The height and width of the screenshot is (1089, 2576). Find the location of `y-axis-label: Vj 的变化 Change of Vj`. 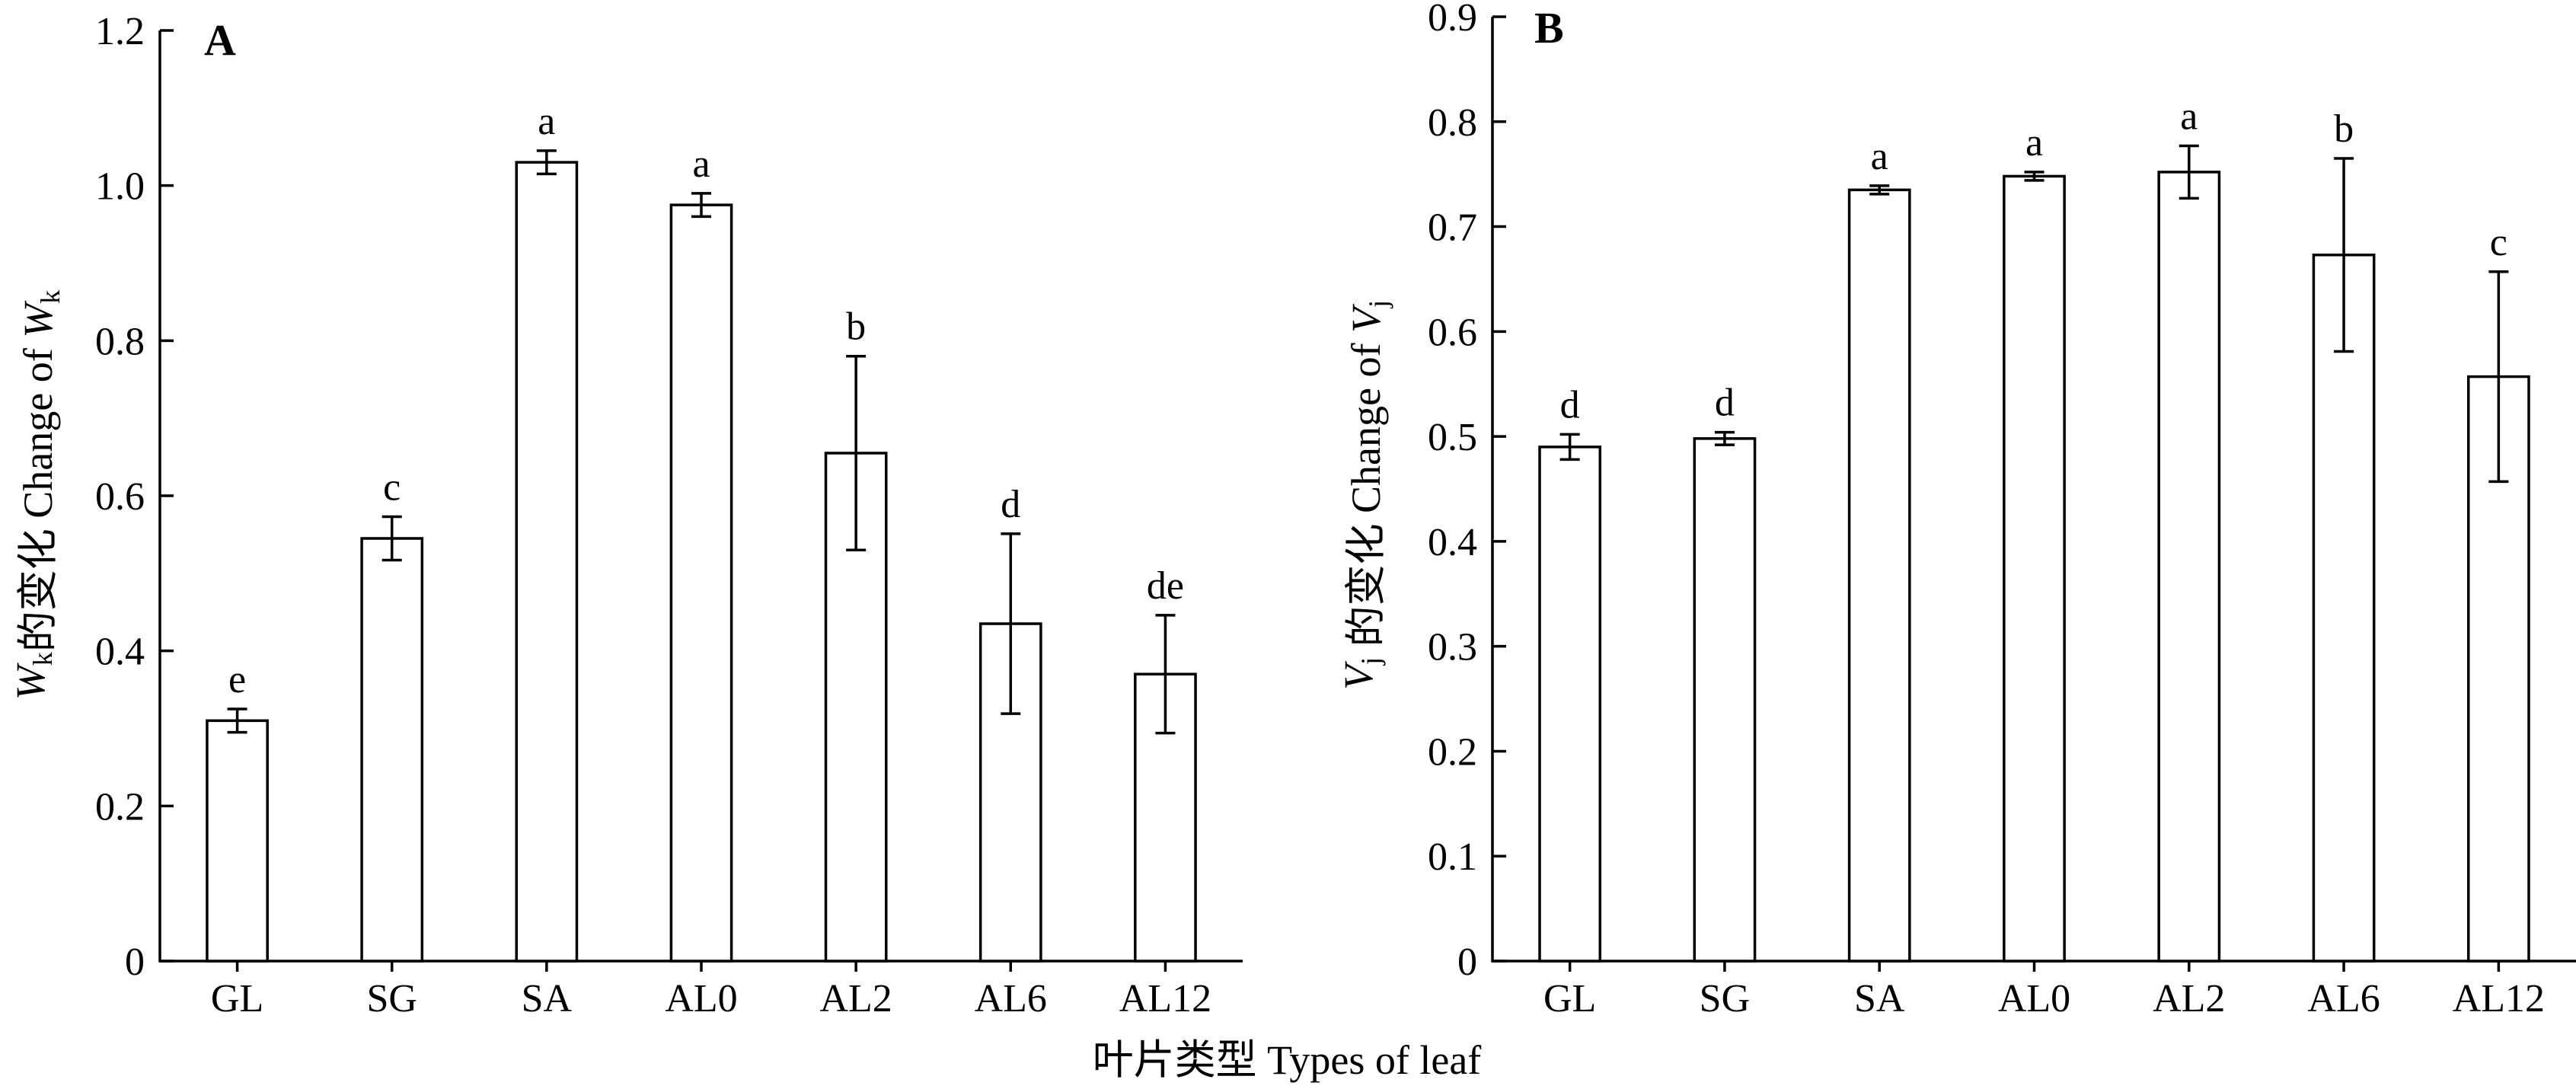

y-axis-label: Vj 的变化 Change of Vj is located at coordinates (1364, 495).